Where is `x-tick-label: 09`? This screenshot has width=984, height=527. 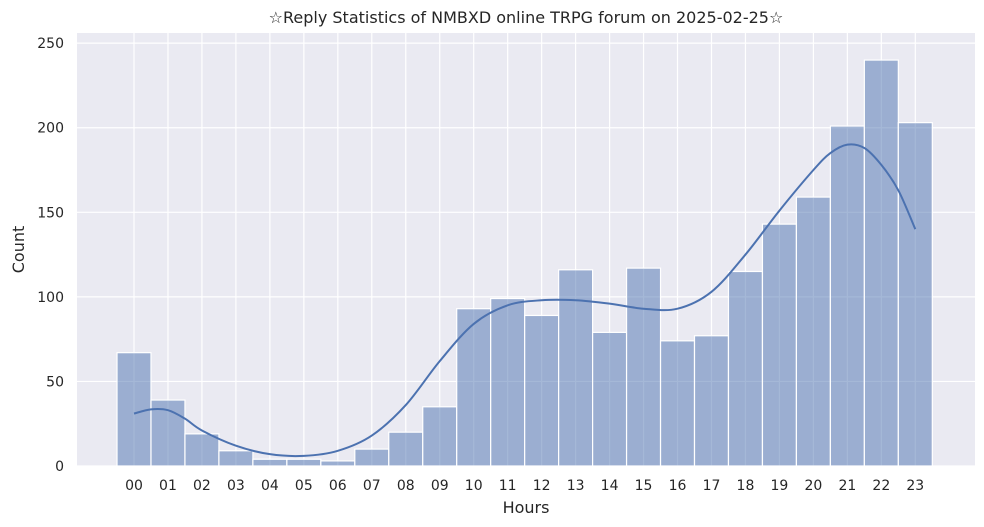
x-tick-label: 09 is located at coordinates (440, 486).